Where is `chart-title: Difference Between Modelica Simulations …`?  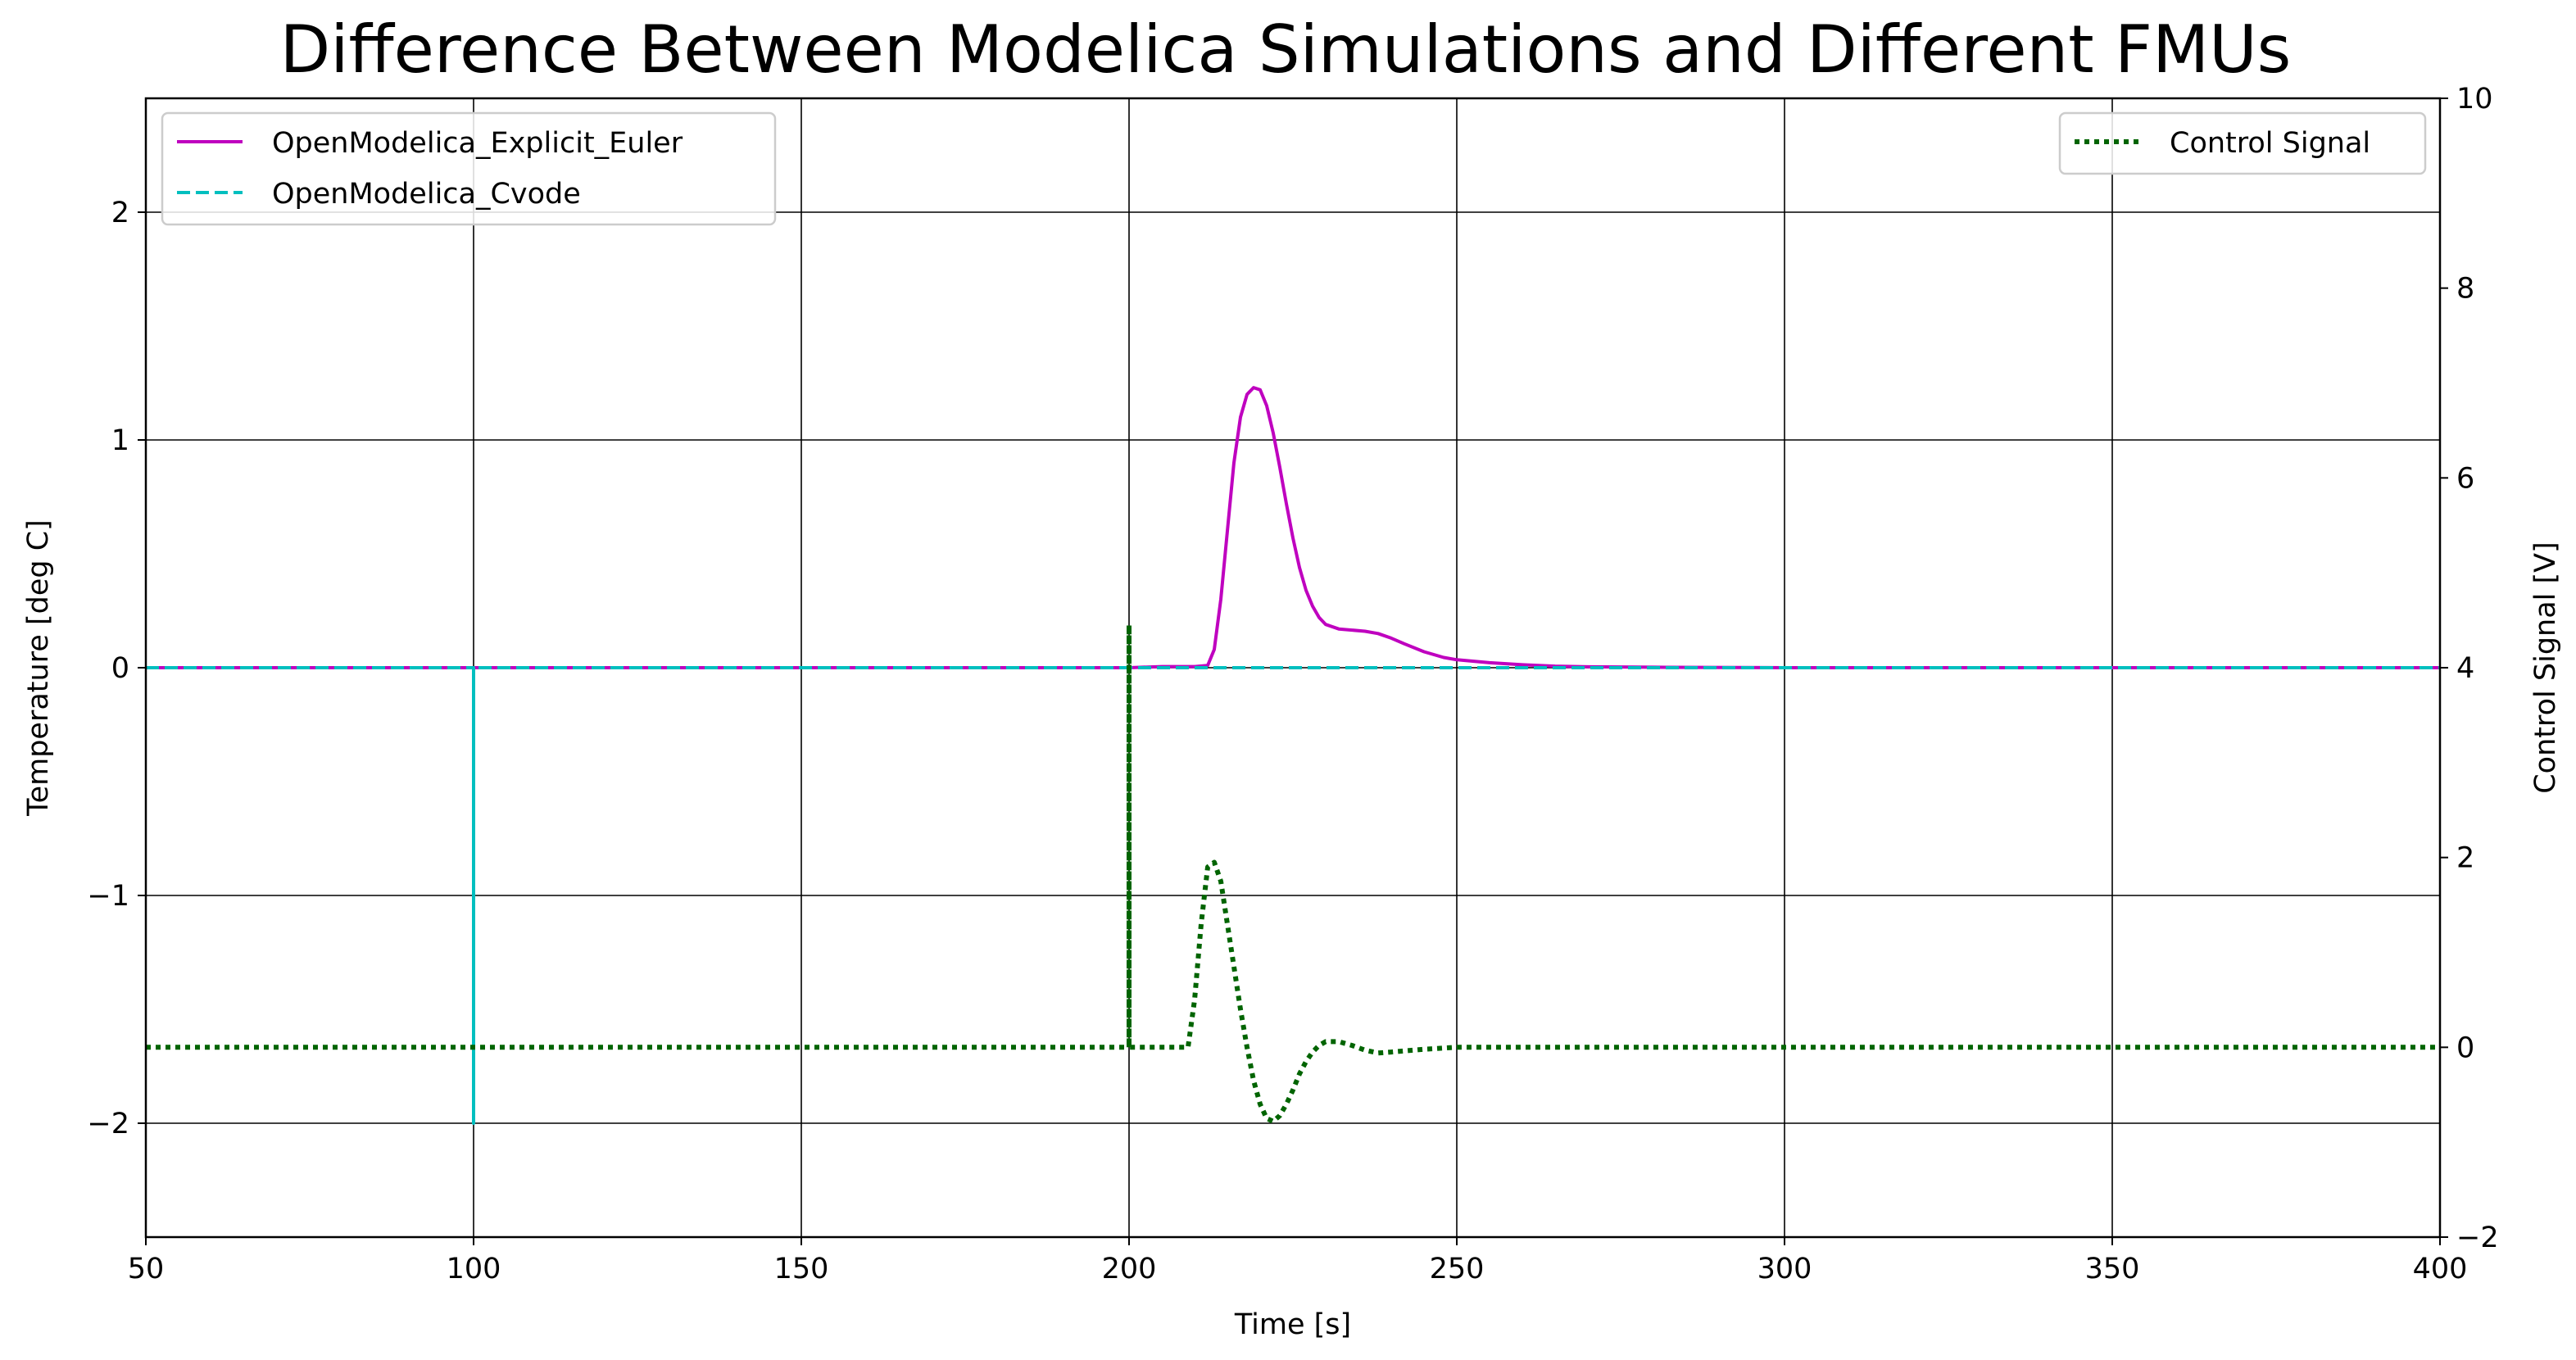 chart-title: Difference Between Modelica Simulations … is located at coordinates (1286, 49).